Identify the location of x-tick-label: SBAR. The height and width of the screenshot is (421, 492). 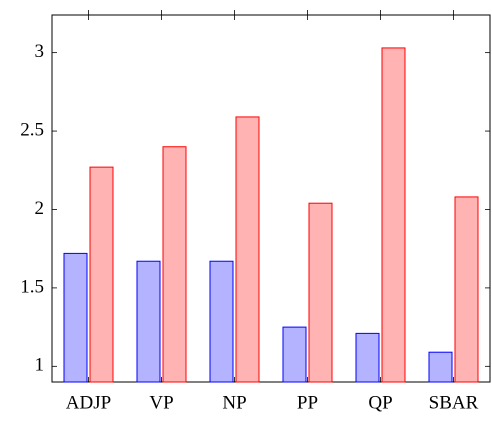
(454, 402).